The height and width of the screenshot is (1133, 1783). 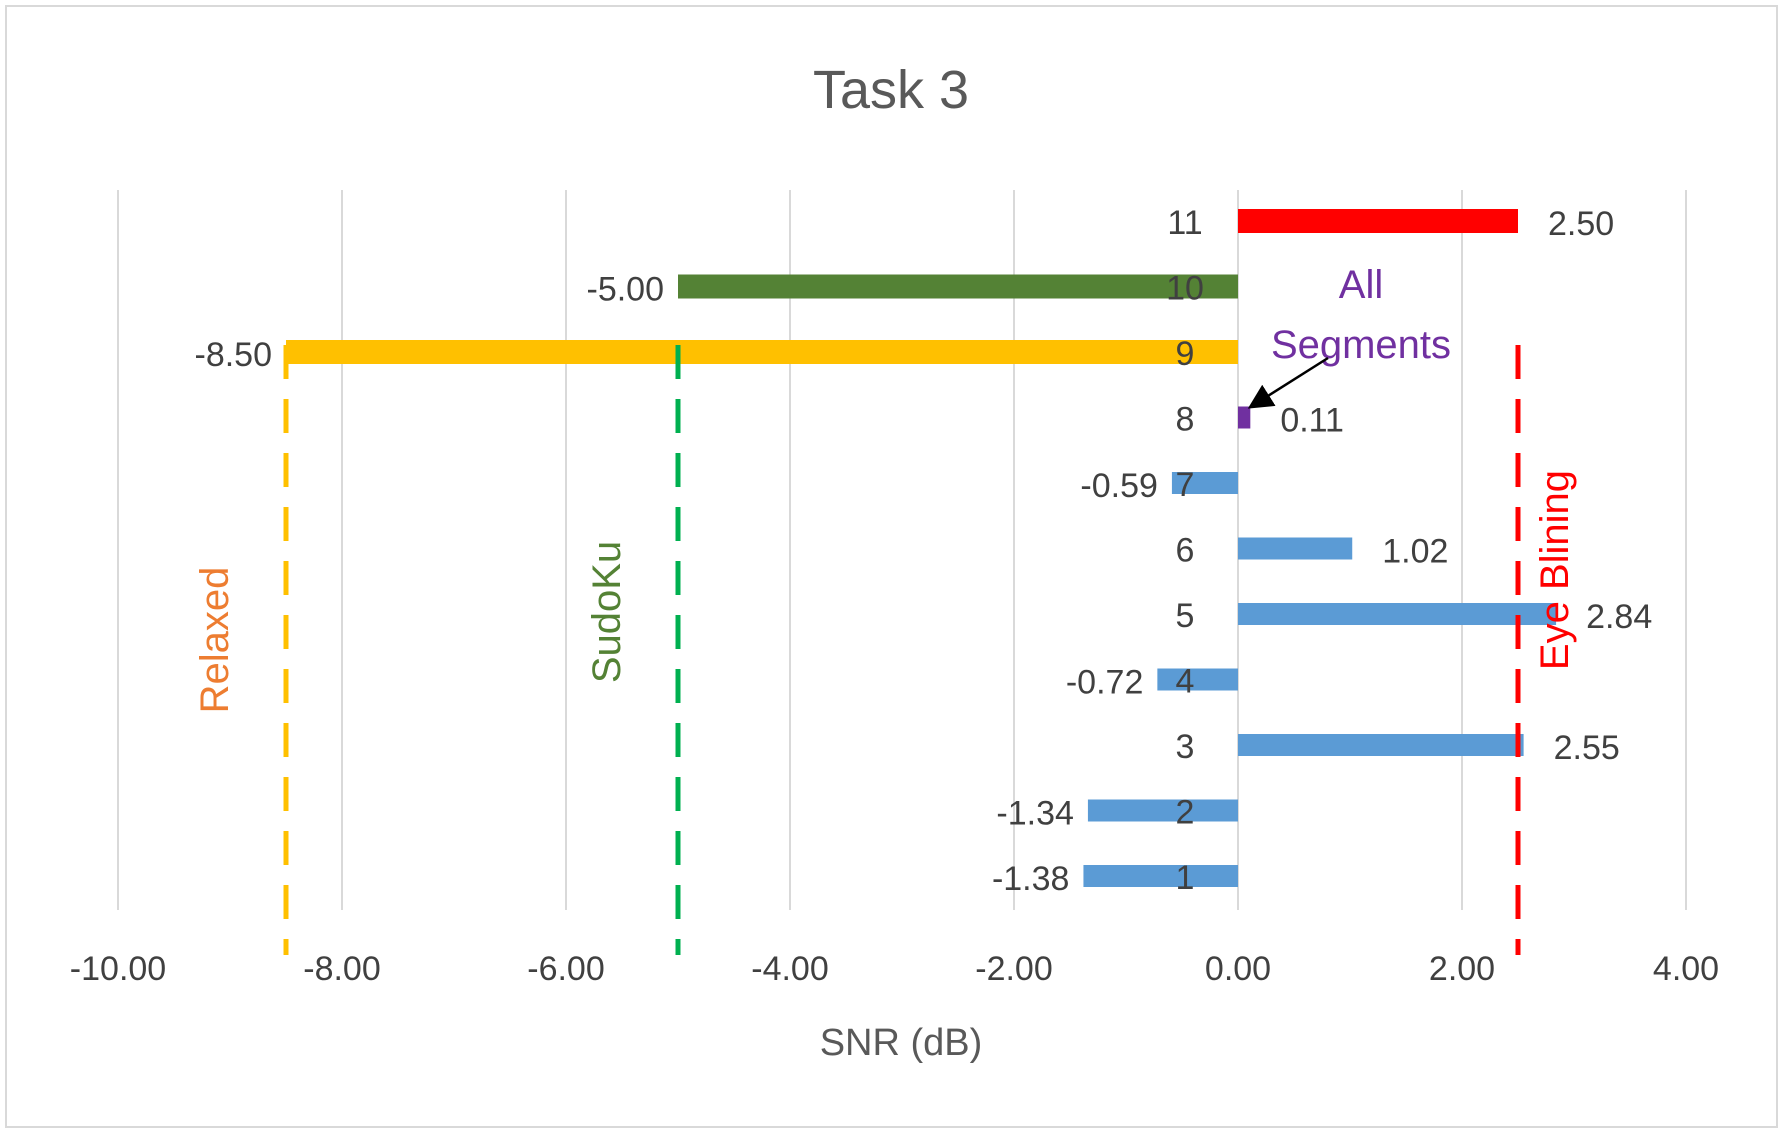 What do you see at coordinates (1185, 354) in the screenshot?
I see `category-label: 9` at bounding box center [1185, 354].